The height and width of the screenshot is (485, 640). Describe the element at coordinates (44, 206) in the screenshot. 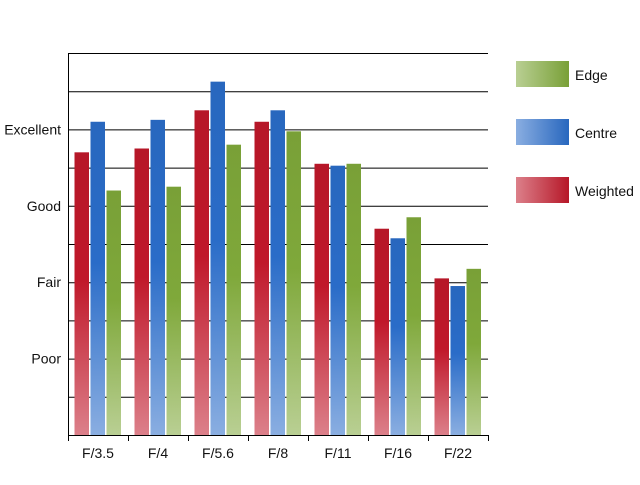

I see `y-tick-label-good: Good` at that location.